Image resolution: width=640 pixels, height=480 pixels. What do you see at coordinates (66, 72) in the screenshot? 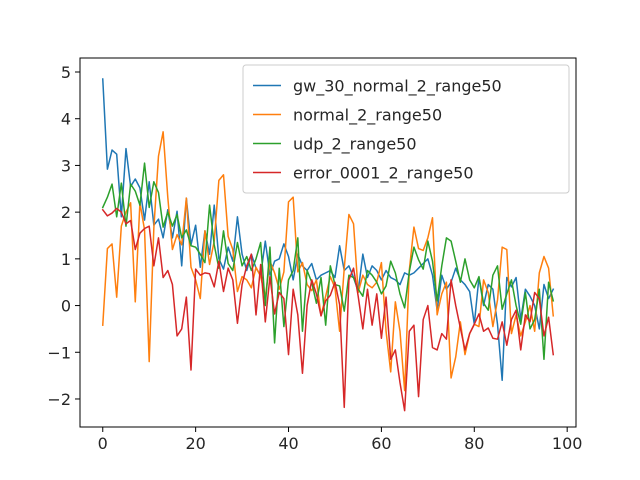
I see `y-tick-label: 5` at bounding box center [66, 72].